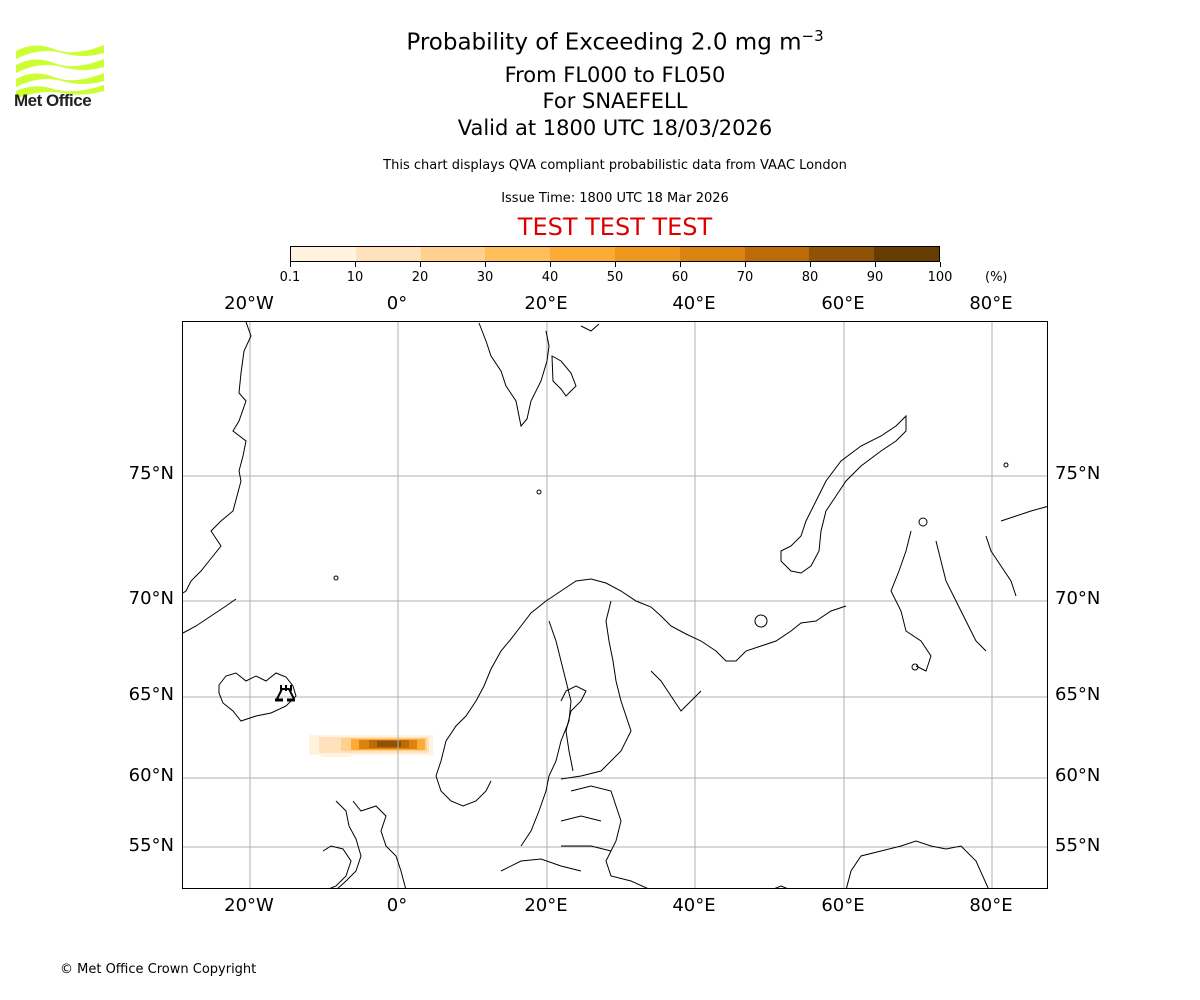  I want to click on lon-label-bottom: 40°E, so click(694, 905).